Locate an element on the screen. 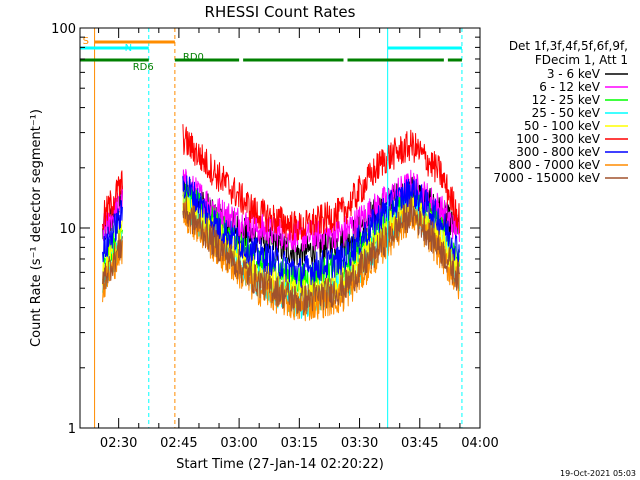 The height and width of the screenshot is (480, 640). legend-entry-label-3: 25 - 50 keV is located at coordinates (566, 113).